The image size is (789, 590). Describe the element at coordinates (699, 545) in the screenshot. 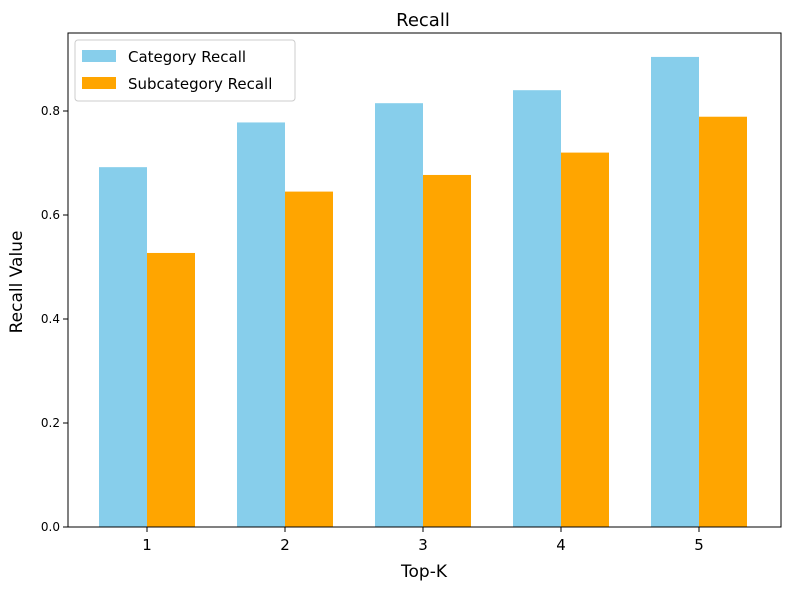

I see `x-tick-label: 5` at that location.